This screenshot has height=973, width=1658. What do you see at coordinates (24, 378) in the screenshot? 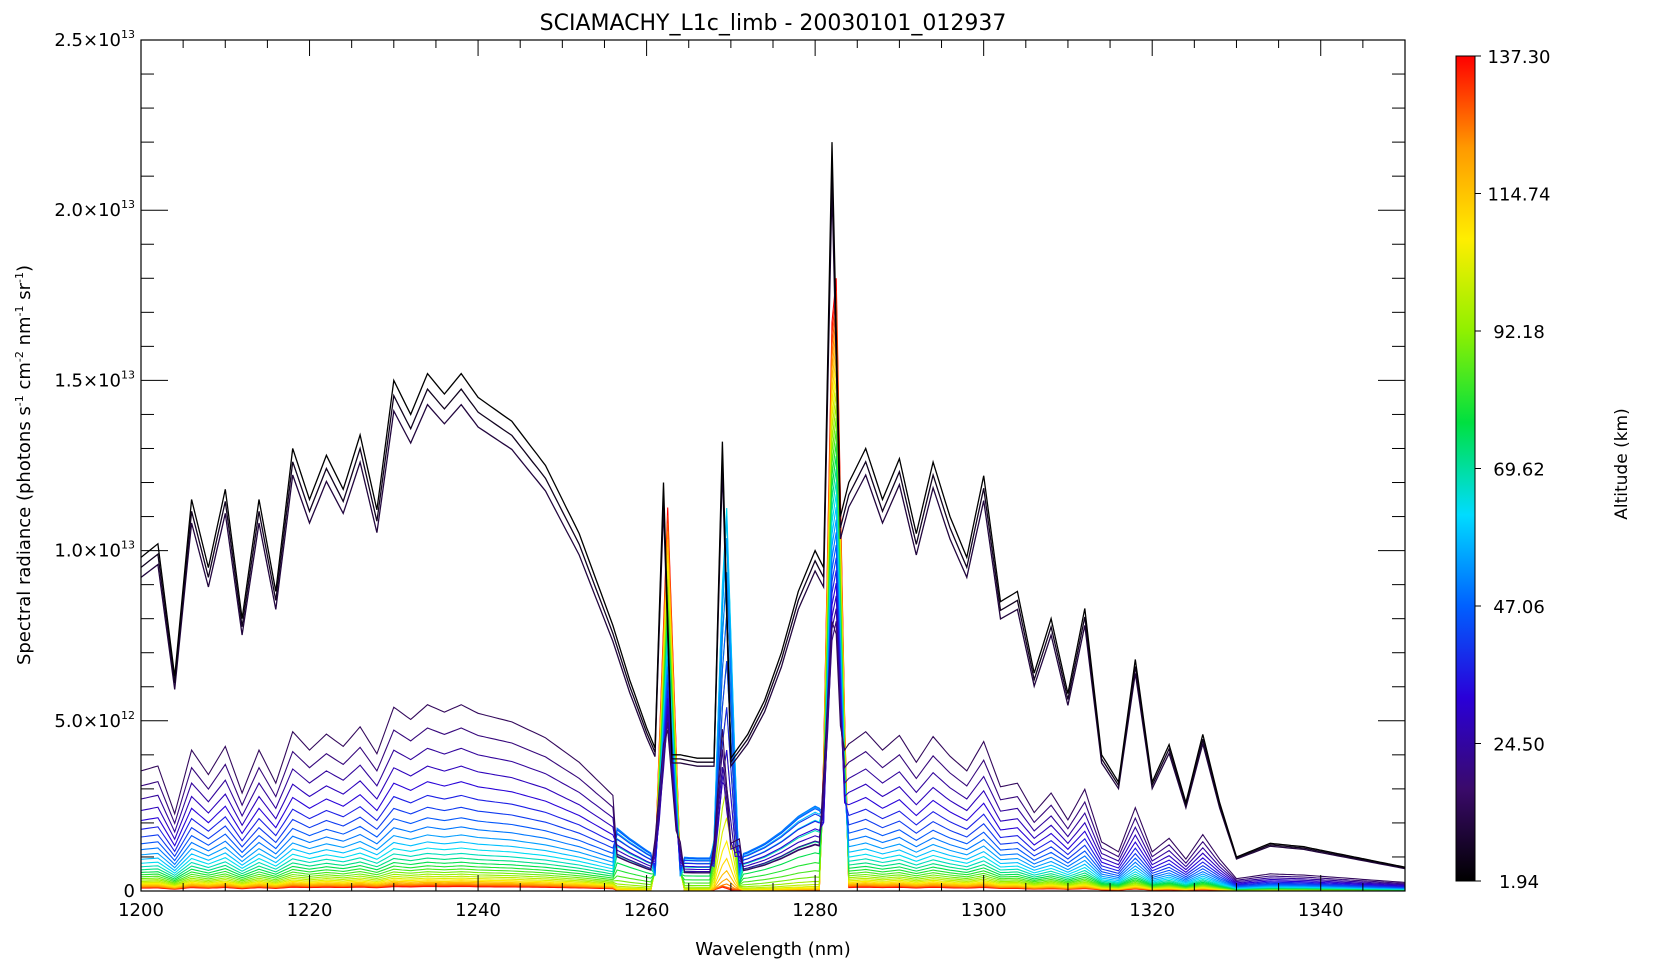
I see `y-axis-label-part: cm` at bounding box center [24, 378].